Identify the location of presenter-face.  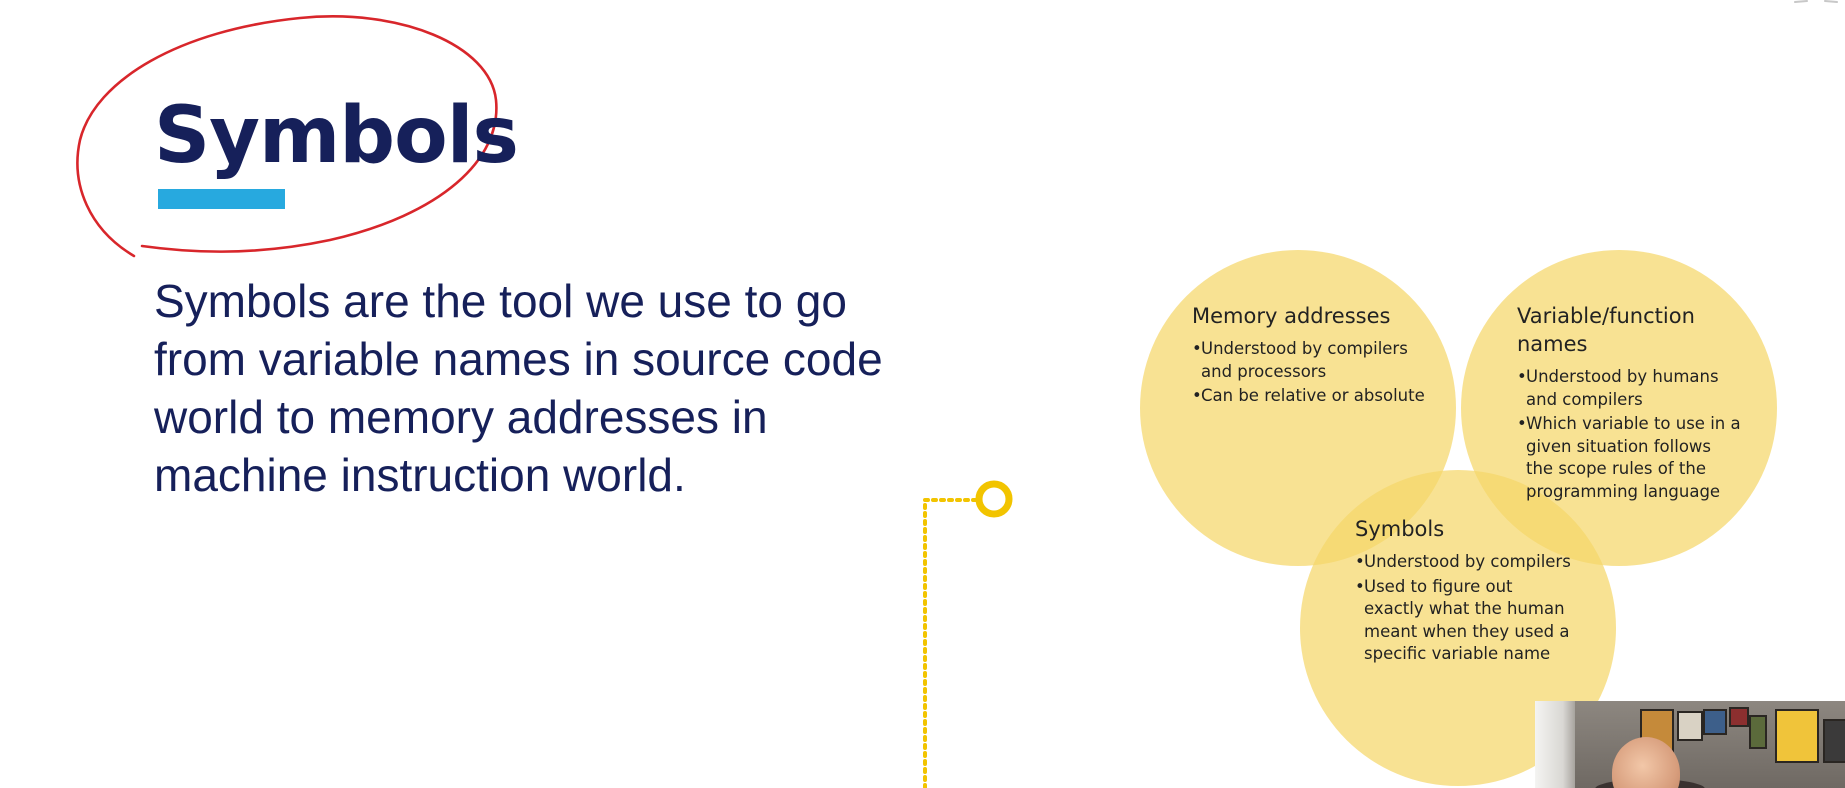
(1646, 762).